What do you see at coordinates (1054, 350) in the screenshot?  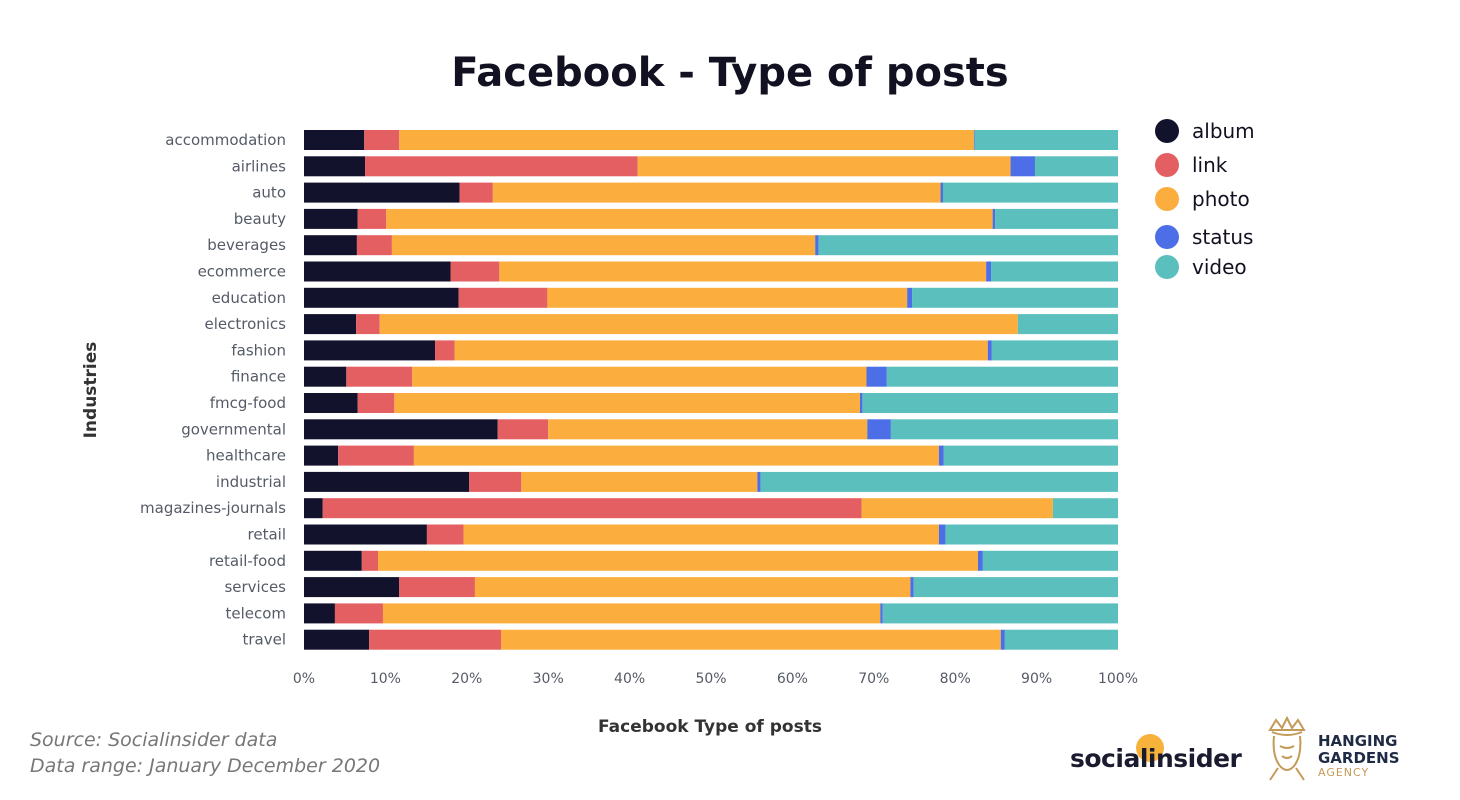 I see `bar-video-fashion` at bounding box center [1054, 350].